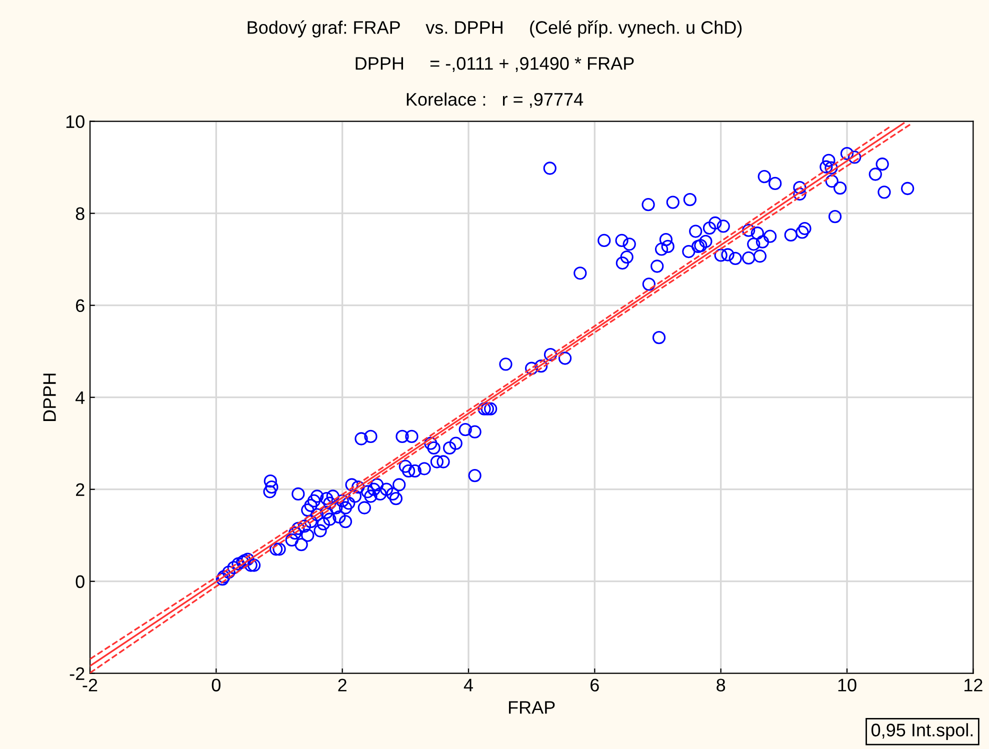 Image resolution: width=989 pixels, height=749 pixels. Describe the element at coordinates (531, 707) in the screenshot. I see `x-axis-title: FRAP` at that location.